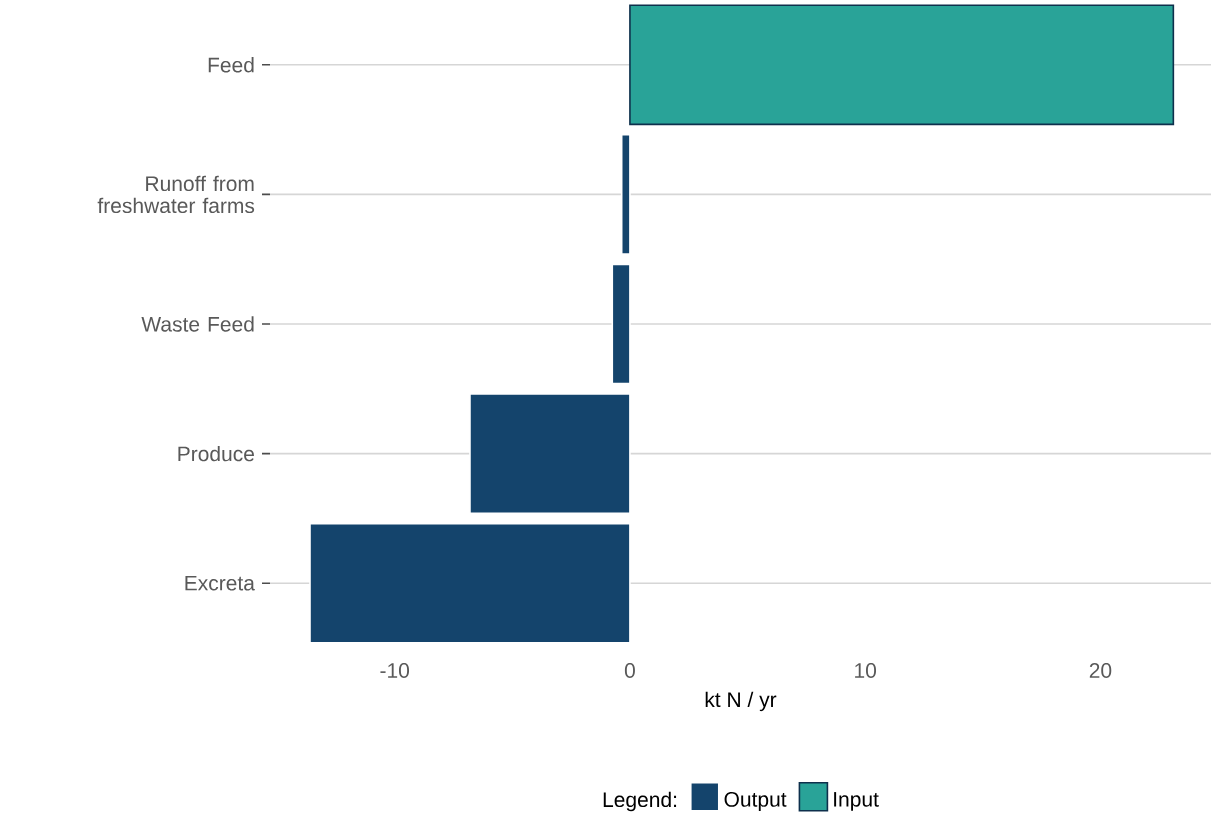 The height and width of the screenshot is (828, 1211). I want to click on y-tick-label: Produce, so click(216, 453).